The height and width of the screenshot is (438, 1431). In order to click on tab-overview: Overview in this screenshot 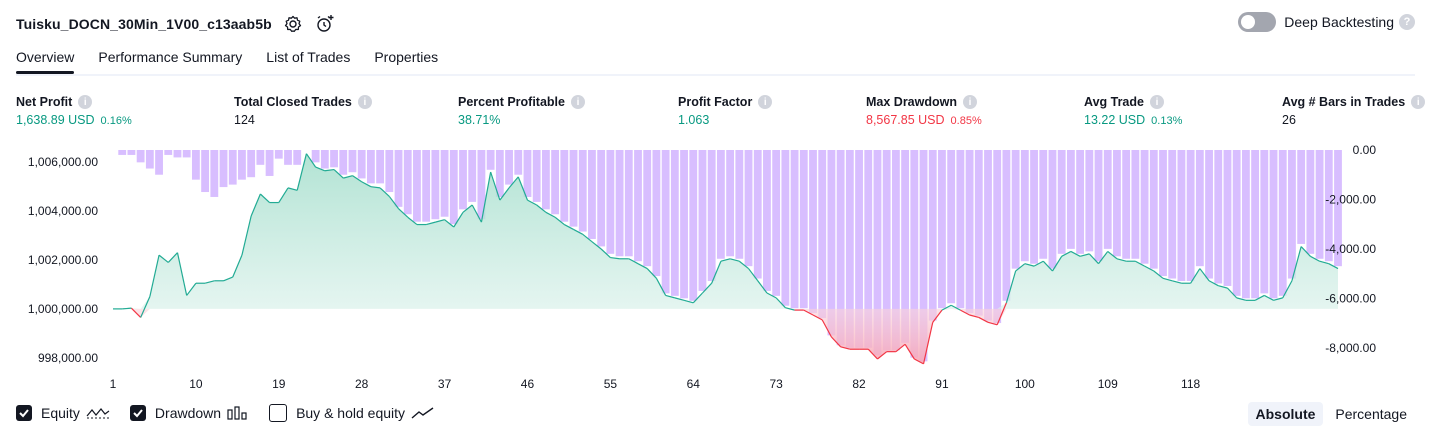, I will do `click(45, 59)`.